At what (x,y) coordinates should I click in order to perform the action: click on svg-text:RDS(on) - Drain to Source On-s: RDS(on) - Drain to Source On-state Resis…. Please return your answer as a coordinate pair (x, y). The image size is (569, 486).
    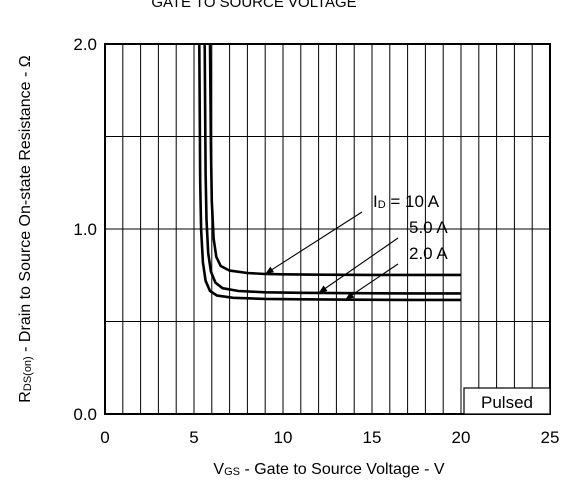
    Looking at the image, I should click on (25, 228).